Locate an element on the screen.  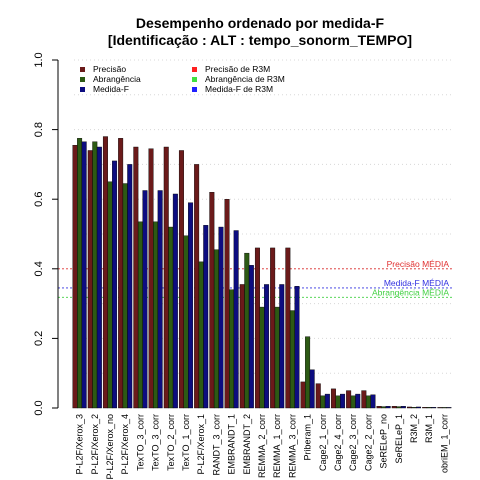
x-tick-label: P-L2F/Xerox_no is located at coordinates (110, 447).